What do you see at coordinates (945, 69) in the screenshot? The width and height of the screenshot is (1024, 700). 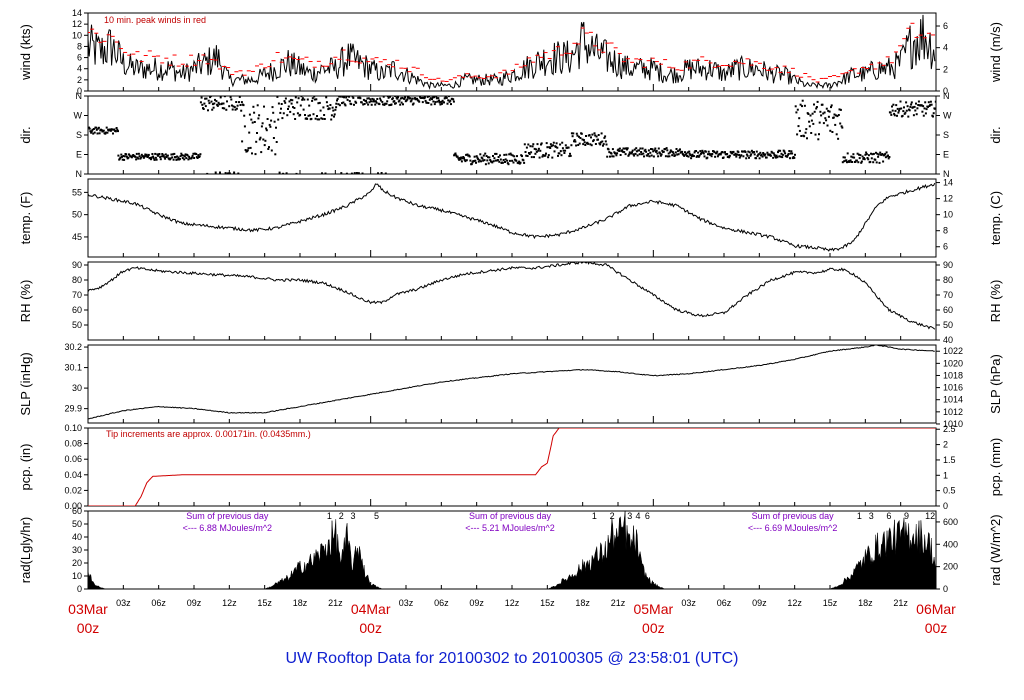 I see `y-tick-label-right: 2` at bounding box center [945, 69].